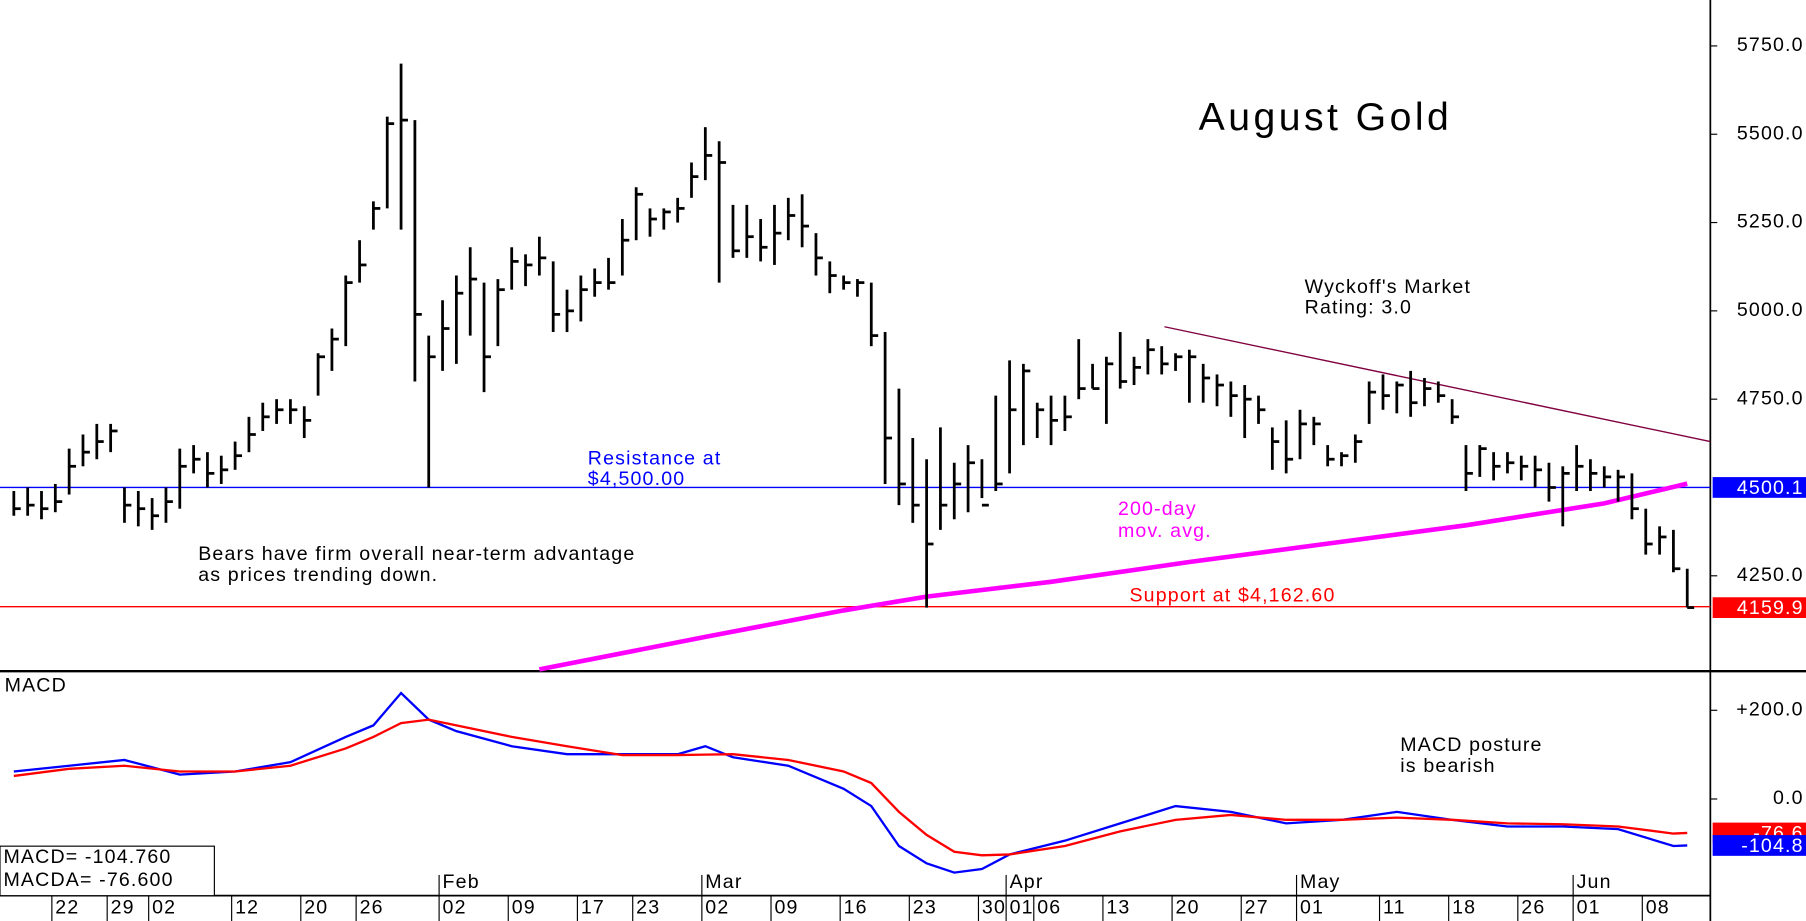 The image size is (1806, 921). Describe the element at coordinates (1326, 117) in the screenshot. I see `chart-title: August Gold` at that location.